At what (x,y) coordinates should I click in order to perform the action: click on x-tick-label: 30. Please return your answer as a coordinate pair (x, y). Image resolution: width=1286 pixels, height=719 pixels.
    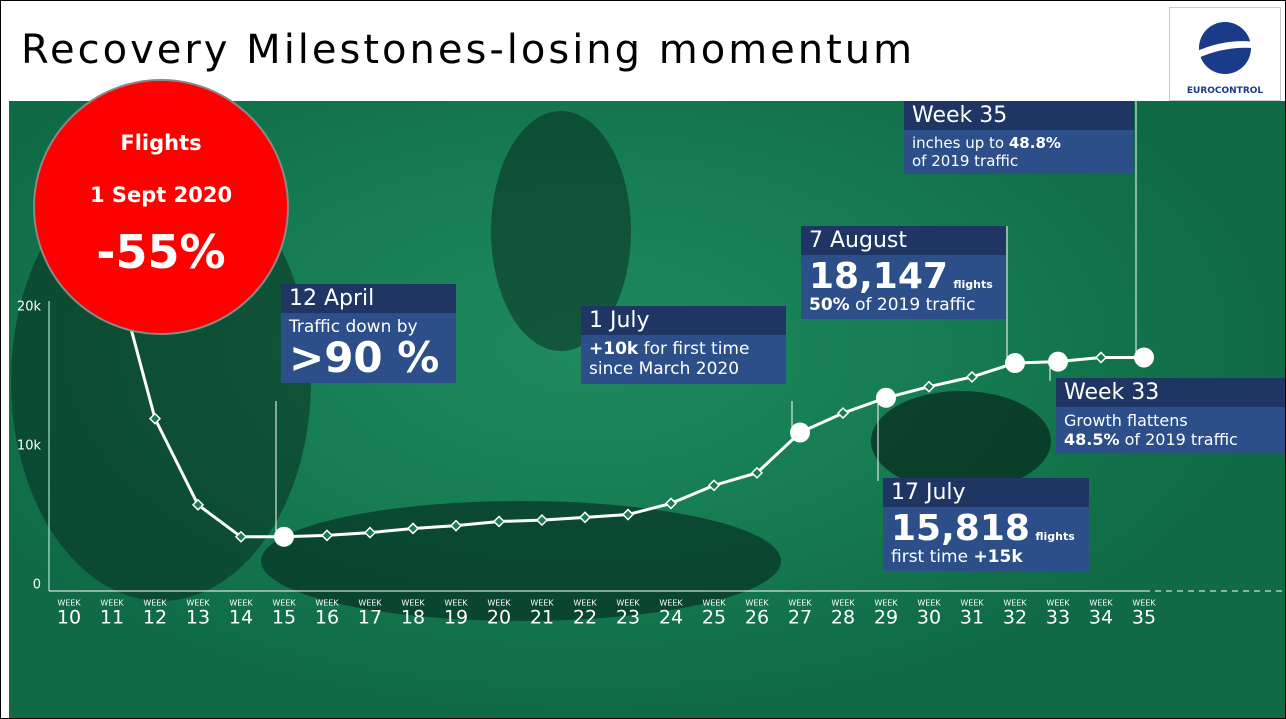
    Looking at the image, I should click on (929, 618).